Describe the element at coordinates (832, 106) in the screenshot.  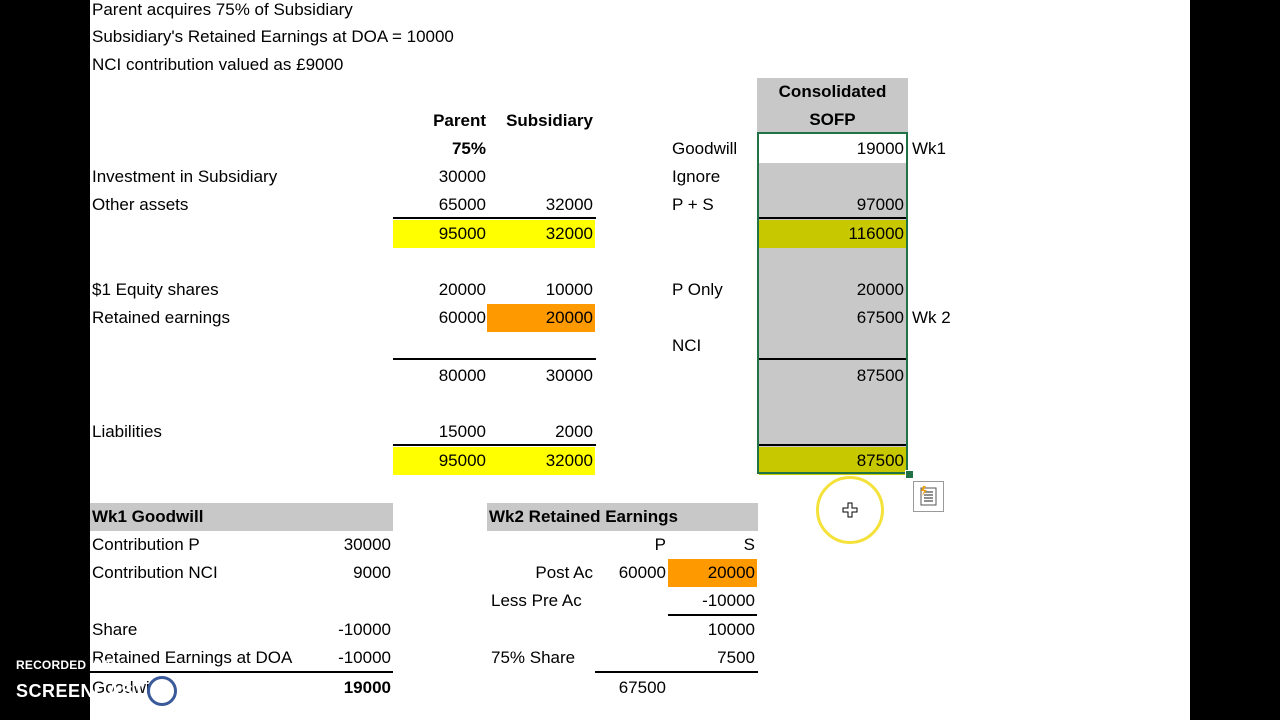
I see `header-consolidated-sofp: Consolidated SOFP` at that location.